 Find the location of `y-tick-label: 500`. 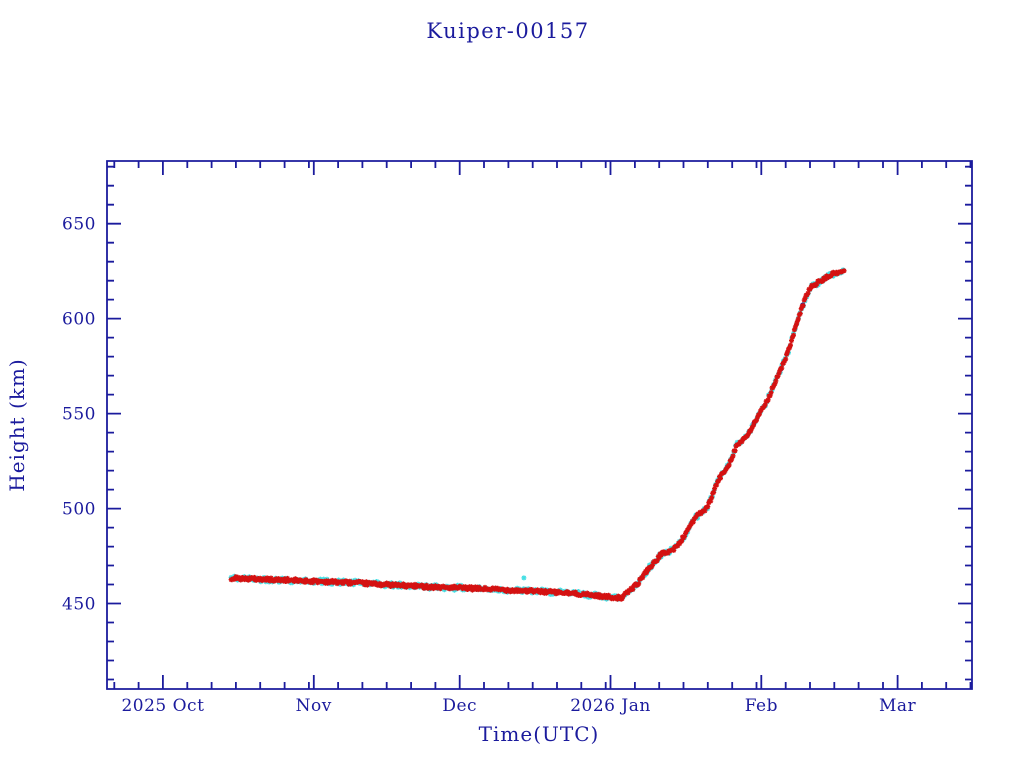

y-tick-label: 500 is located at coordinates (79, 510).